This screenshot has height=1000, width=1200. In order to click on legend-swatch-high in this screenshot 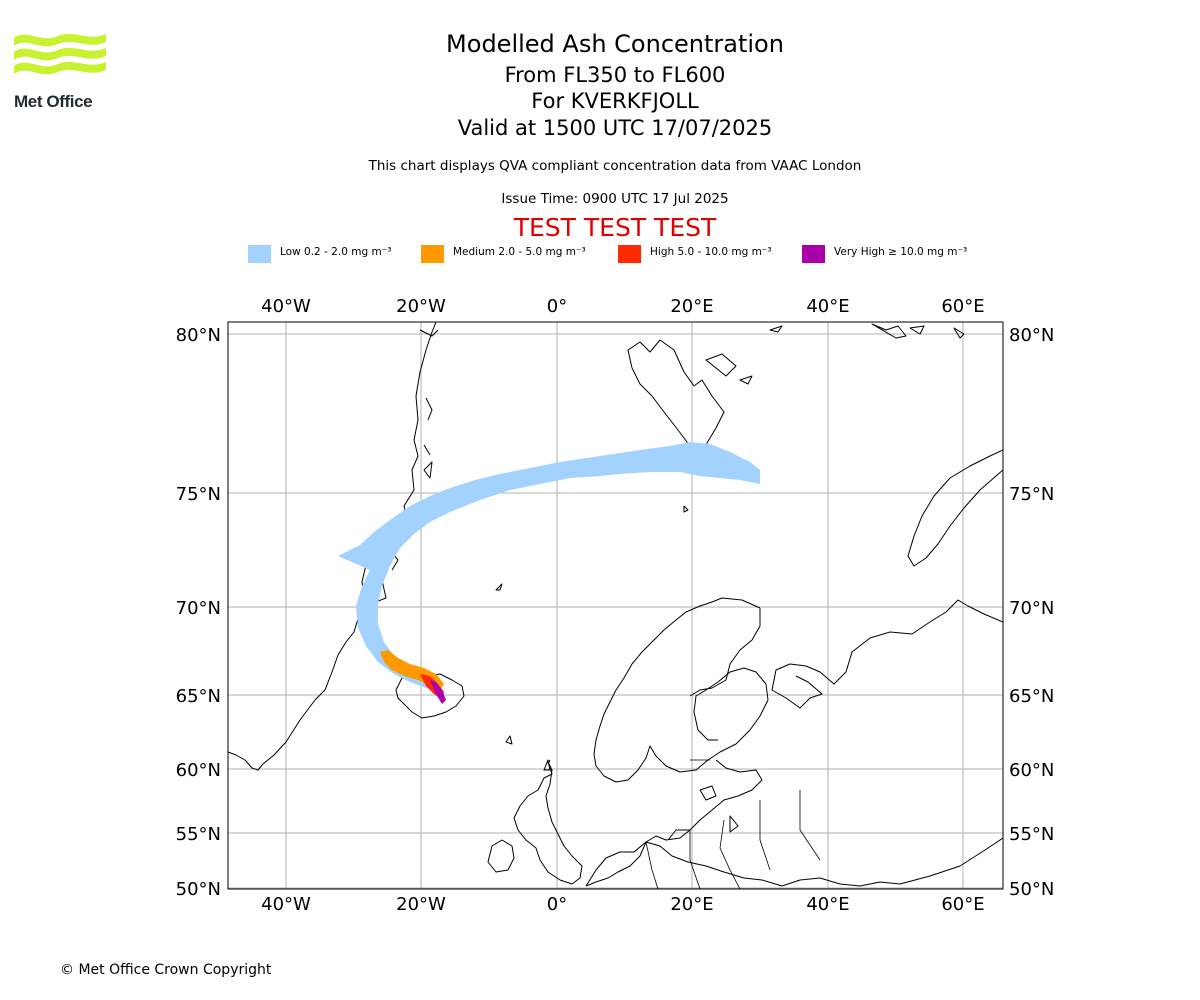, I will do `click(629, 254)`.